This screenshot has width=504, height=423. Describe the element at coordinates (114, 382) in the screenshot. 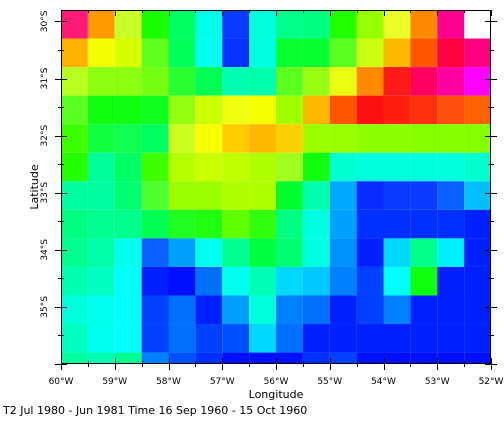

I see `x-tick-label: 59°W` at that location.